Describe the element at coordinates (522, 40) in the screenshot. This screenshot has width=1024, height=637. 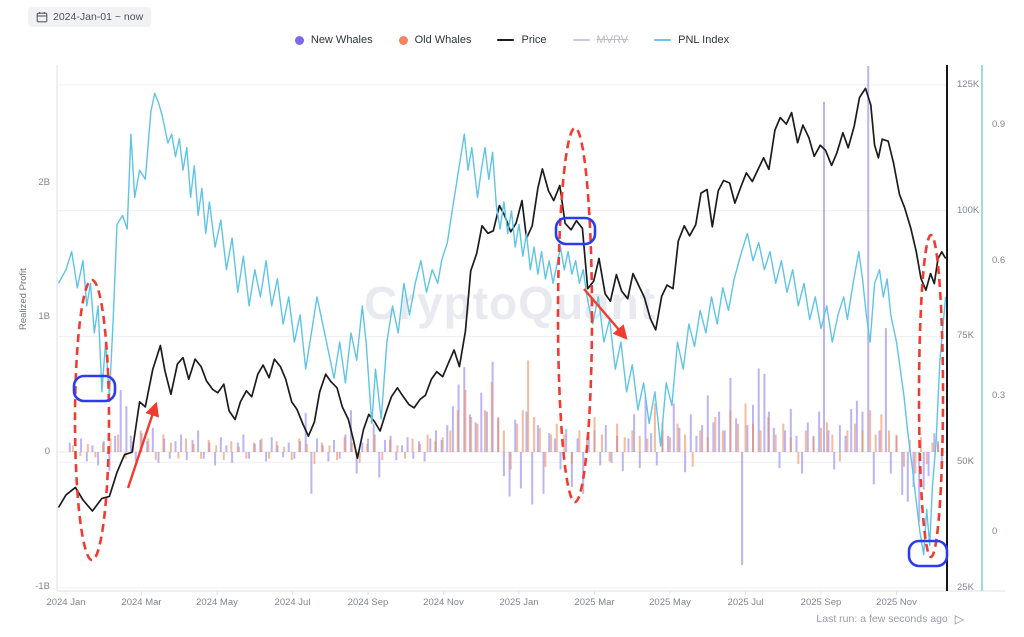
I see `legend-item-price: Price` at that location.